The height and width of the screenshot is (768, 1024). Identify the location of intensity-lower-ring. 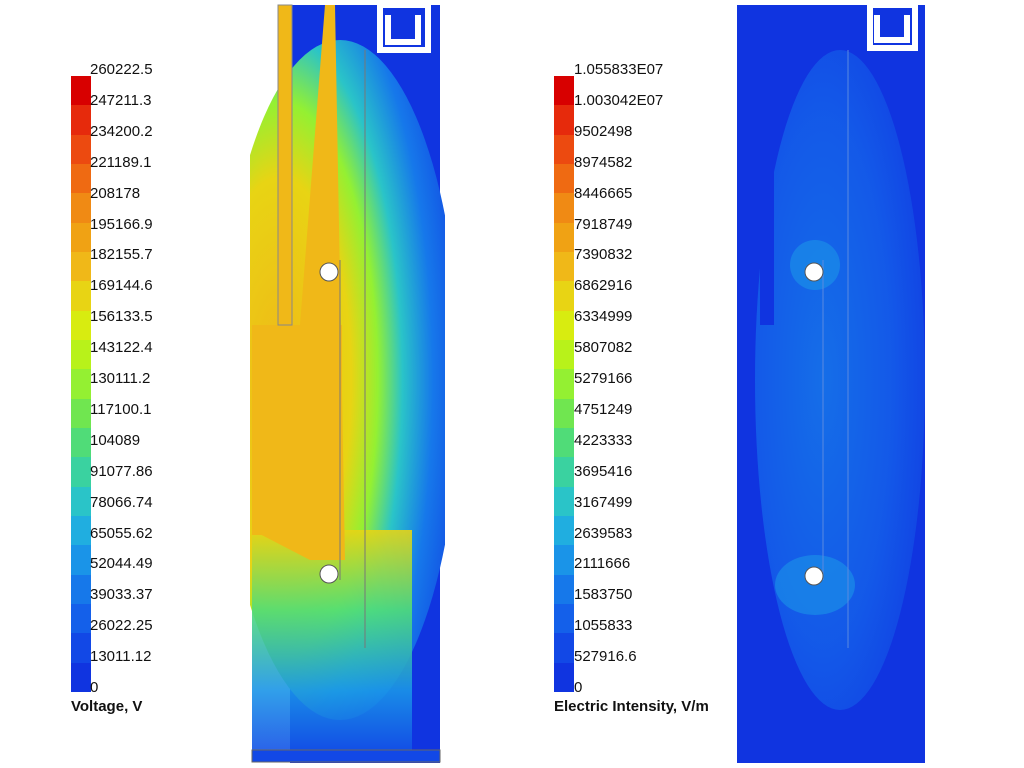
(814, 576).